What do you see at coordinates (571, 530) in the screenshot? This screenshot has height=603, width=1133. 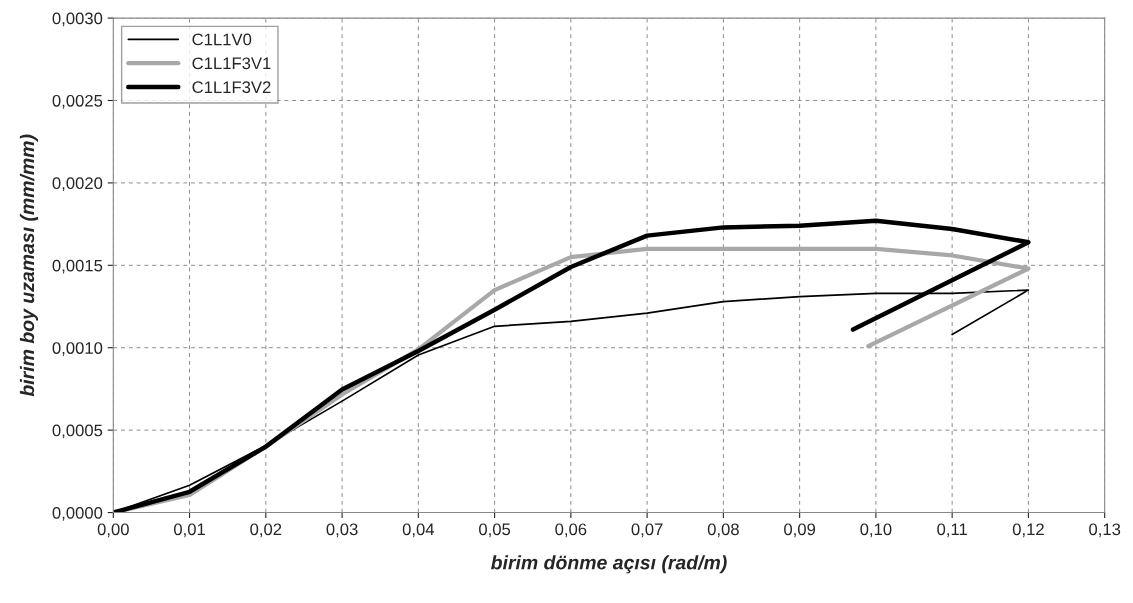 I see `x-tick-label: 0,06` at bounding box center [571, 530].